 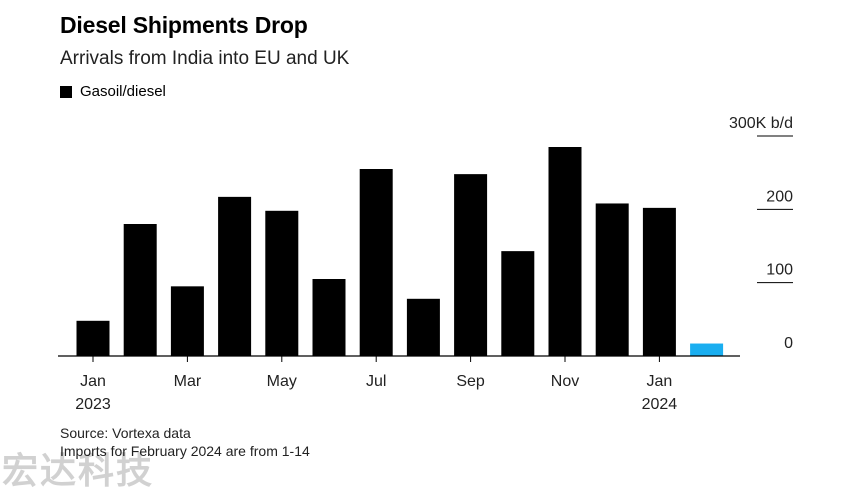 I want to click on x-tick-year-label: 2024, so click(x=660, y=404).